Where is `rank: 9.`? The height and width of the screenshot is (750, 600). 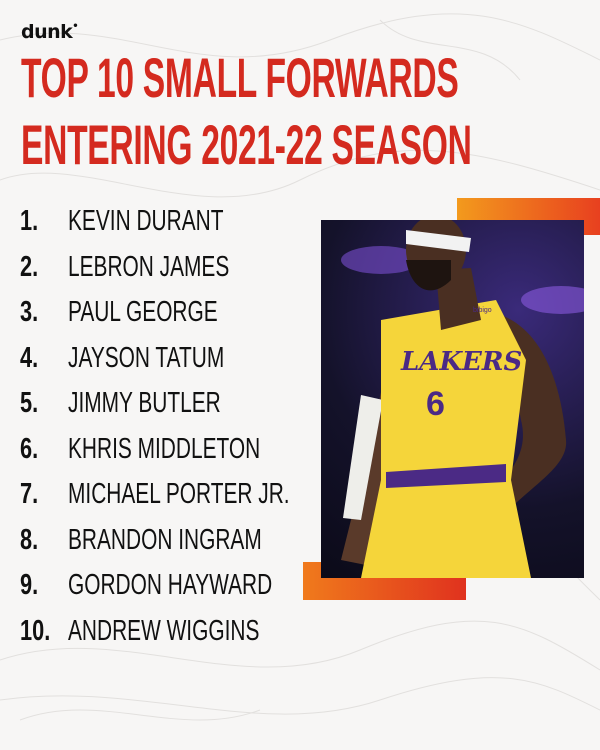
rank: 9. is located at coordinates (29, 585).